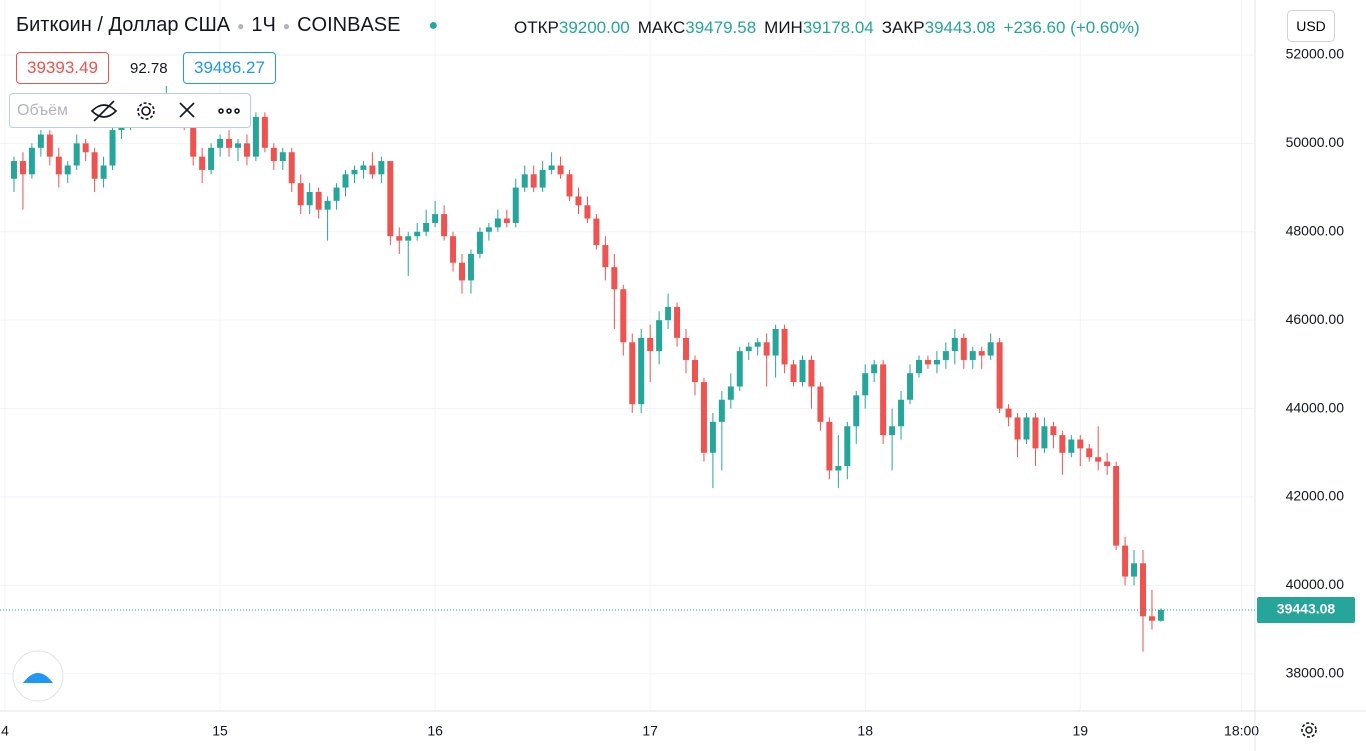  I want to click on x-tick-label: 17, so click(650, 731).